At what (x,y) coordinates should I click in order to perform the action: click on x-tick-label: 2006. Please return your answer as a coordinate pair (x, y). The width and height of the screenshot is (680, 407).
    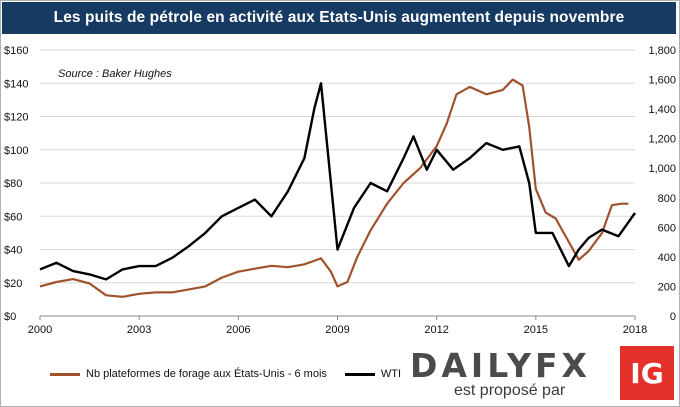
    Looking at the image, I should click on (238, 330).